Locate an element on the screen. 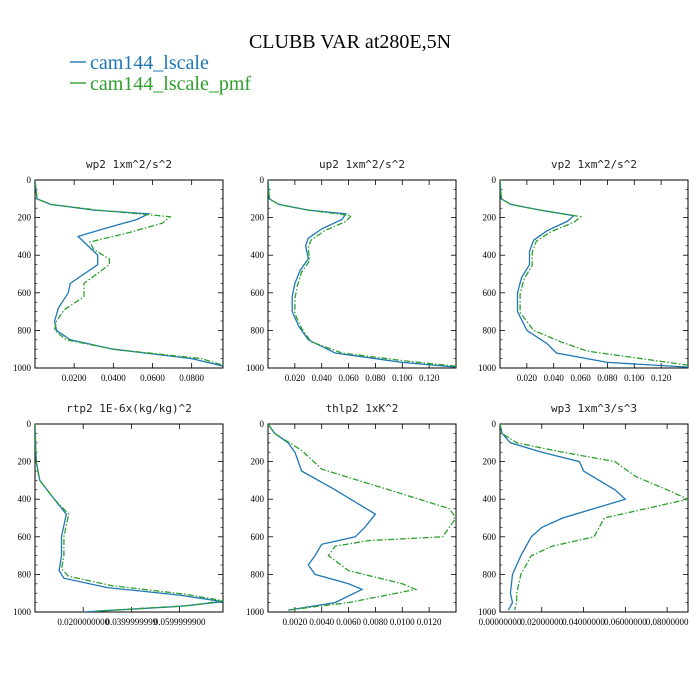  legend-entry-0: cam144_lscale is located at coordinates (139, 63).